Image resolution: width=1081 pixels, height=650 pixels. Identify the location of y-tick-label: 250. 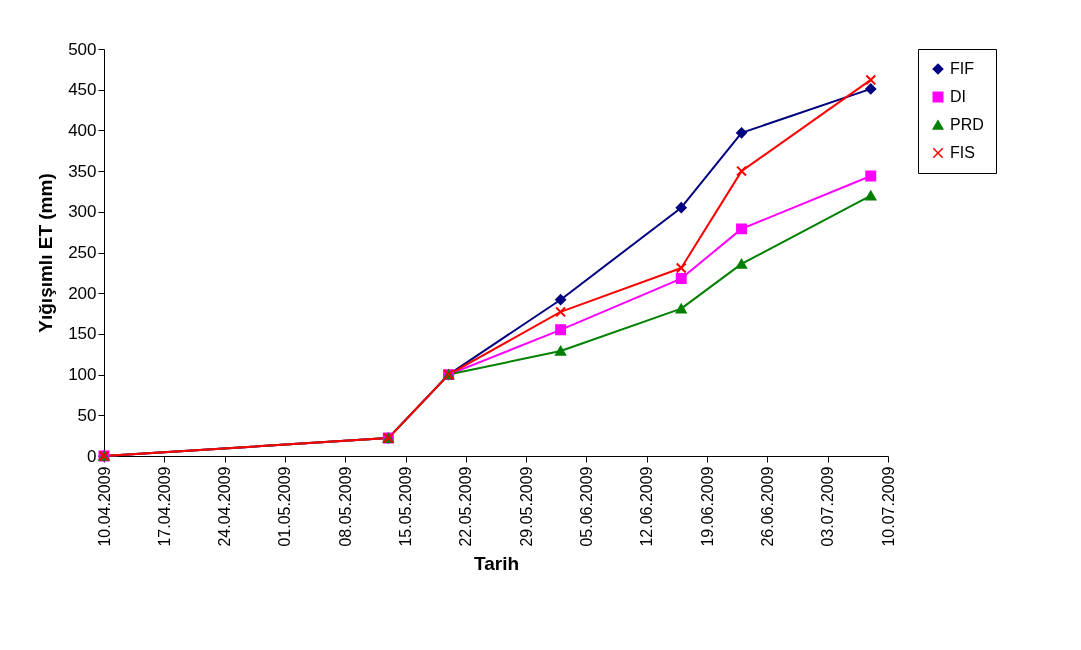
(82, 252).